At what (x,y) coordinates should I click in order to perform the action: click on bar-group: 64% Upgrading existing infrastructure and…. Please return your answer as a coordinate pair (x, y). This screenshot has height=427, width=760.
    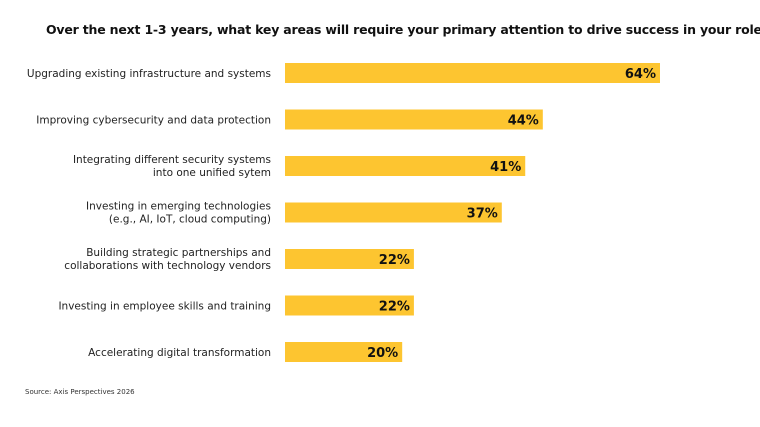
    Looking at the image, I should click on (343, 73).